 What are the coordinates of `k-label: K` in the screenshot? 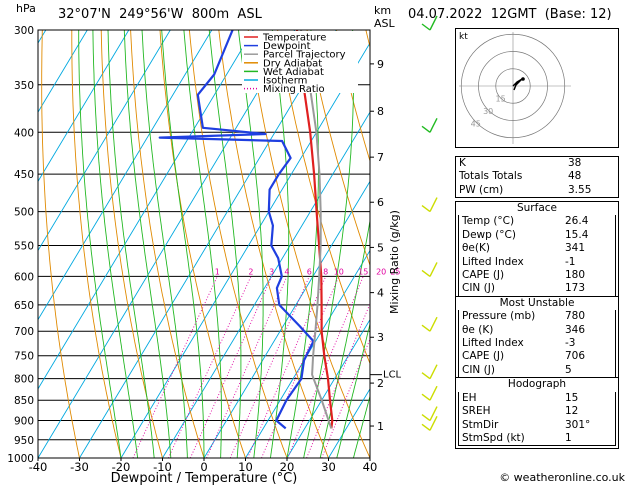 It's located at (462, 163).